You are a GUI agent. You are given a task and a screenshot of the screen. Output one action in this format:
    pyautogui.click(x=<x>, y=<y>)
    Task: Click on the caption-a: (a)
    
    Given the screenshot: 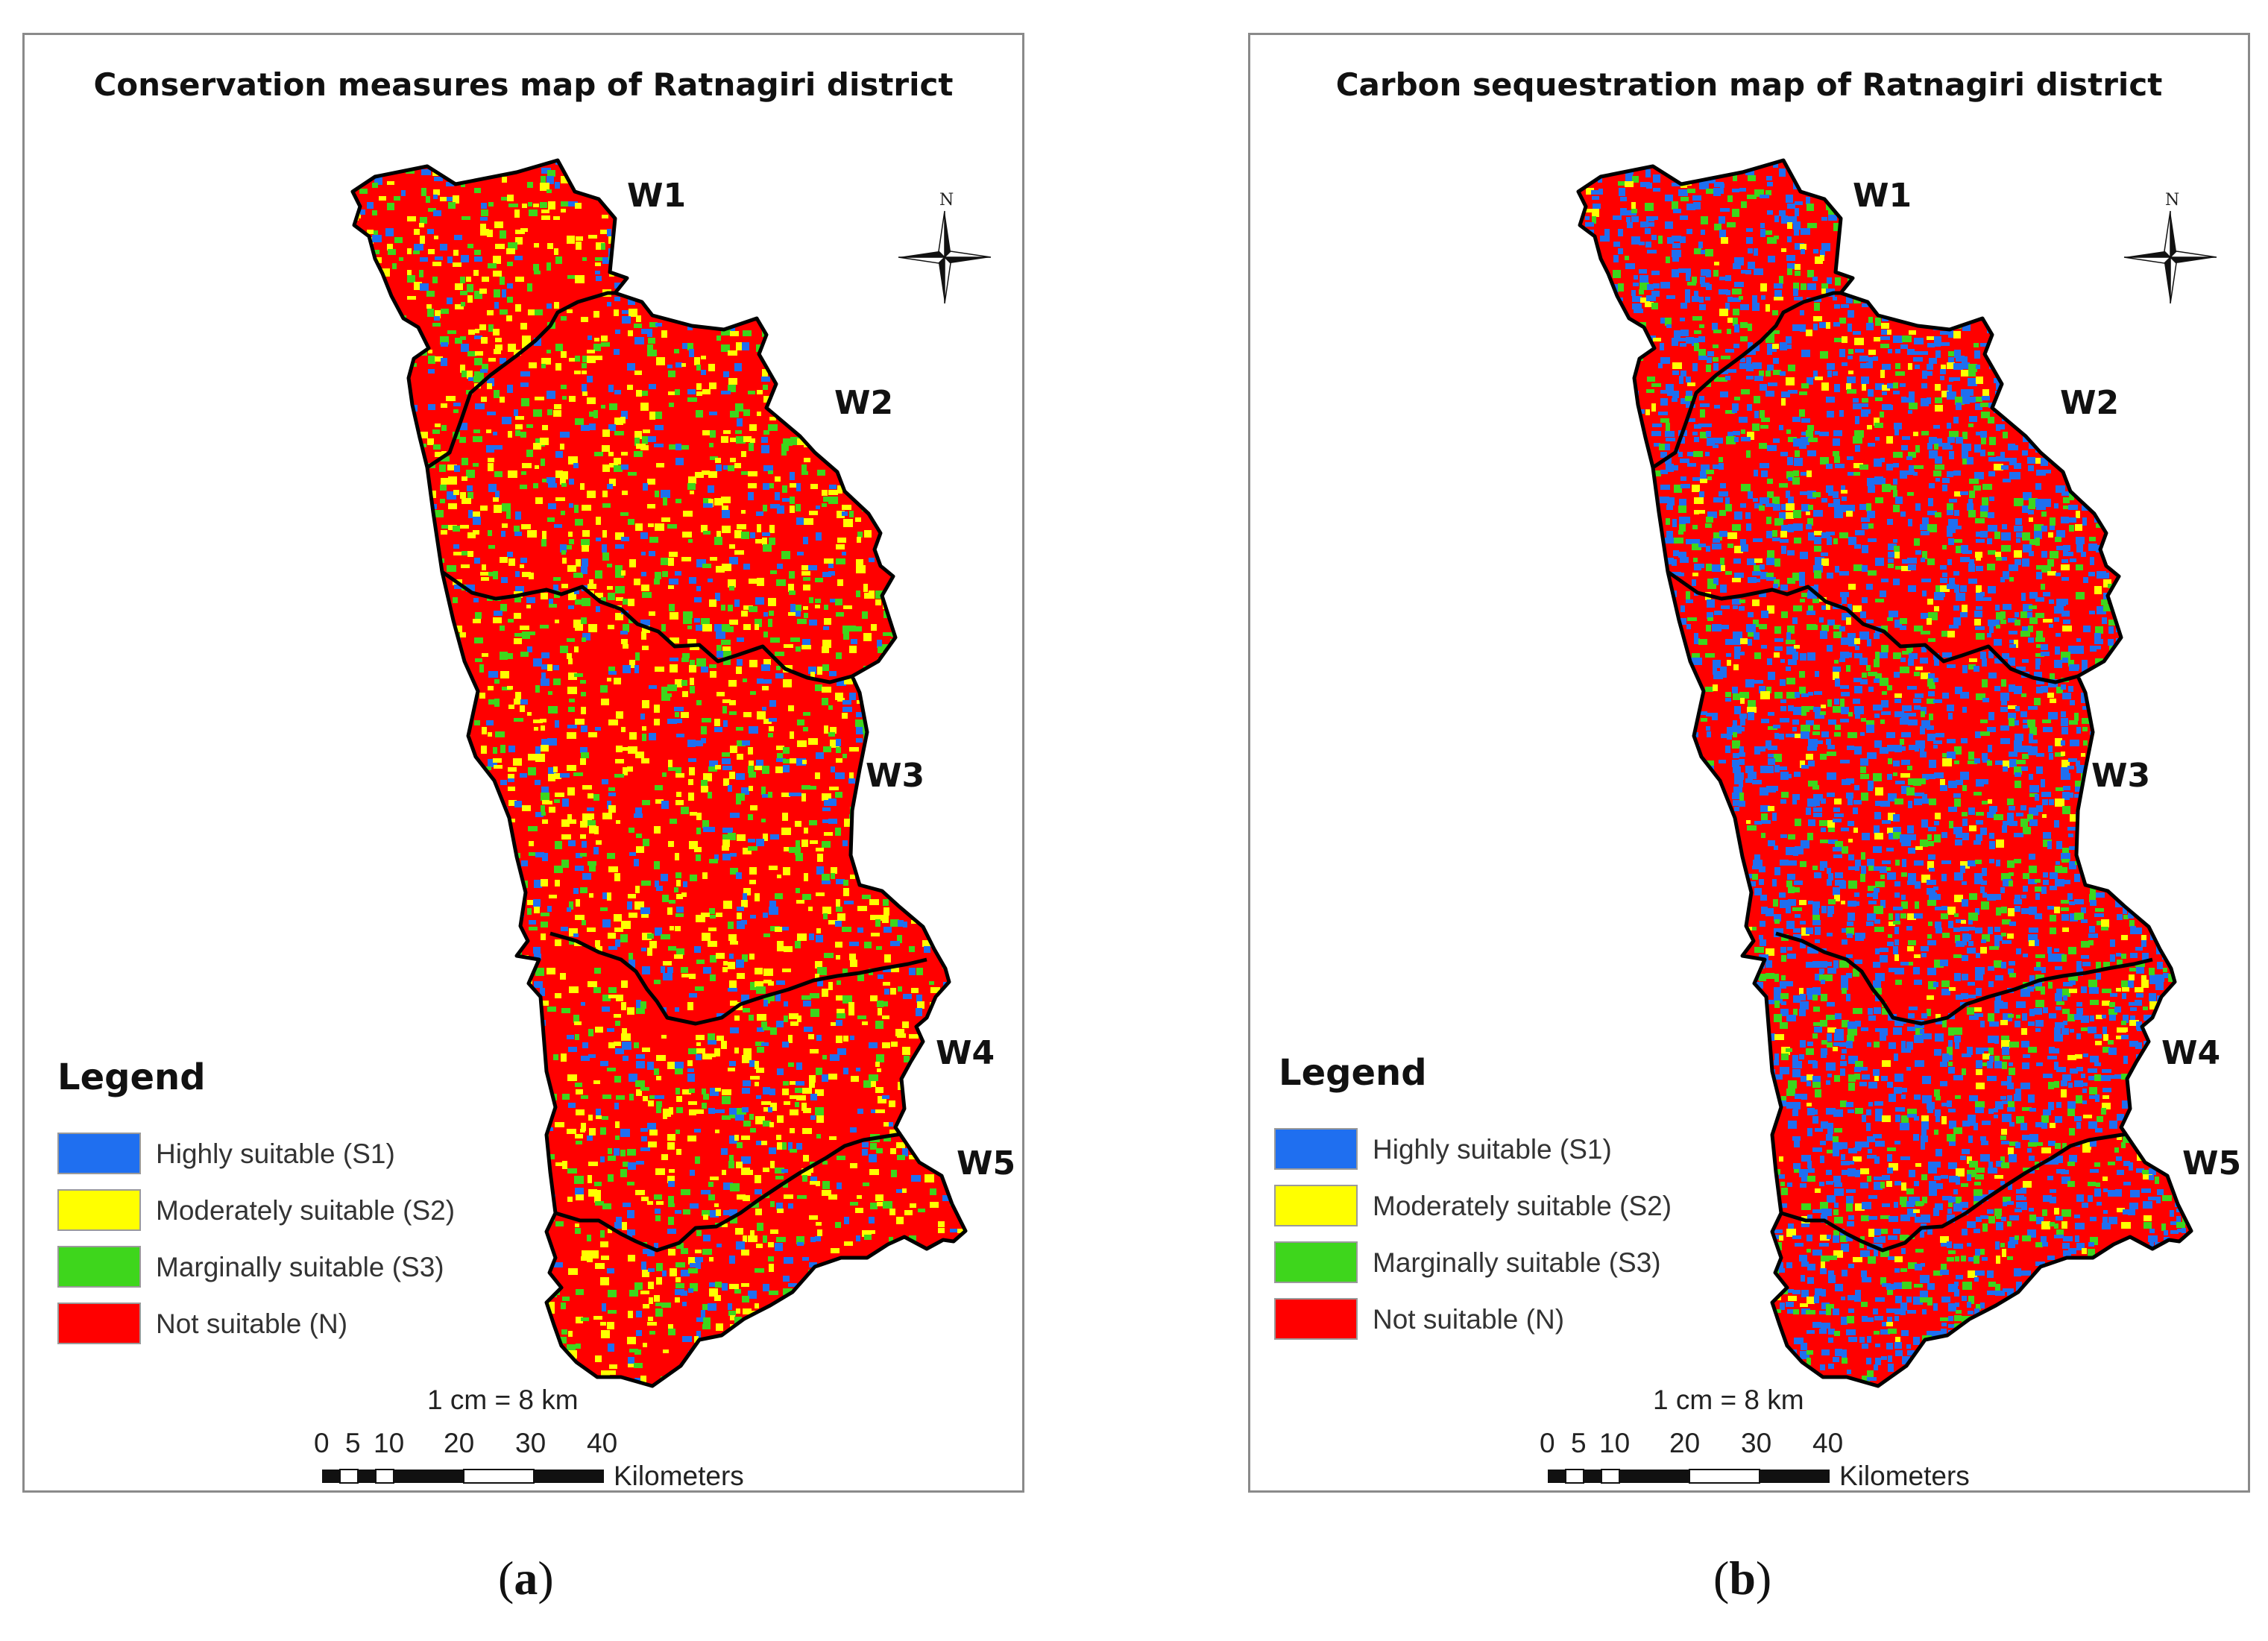 What is the action you would take?
    pyautogui.click(x=526, y=1578)
    